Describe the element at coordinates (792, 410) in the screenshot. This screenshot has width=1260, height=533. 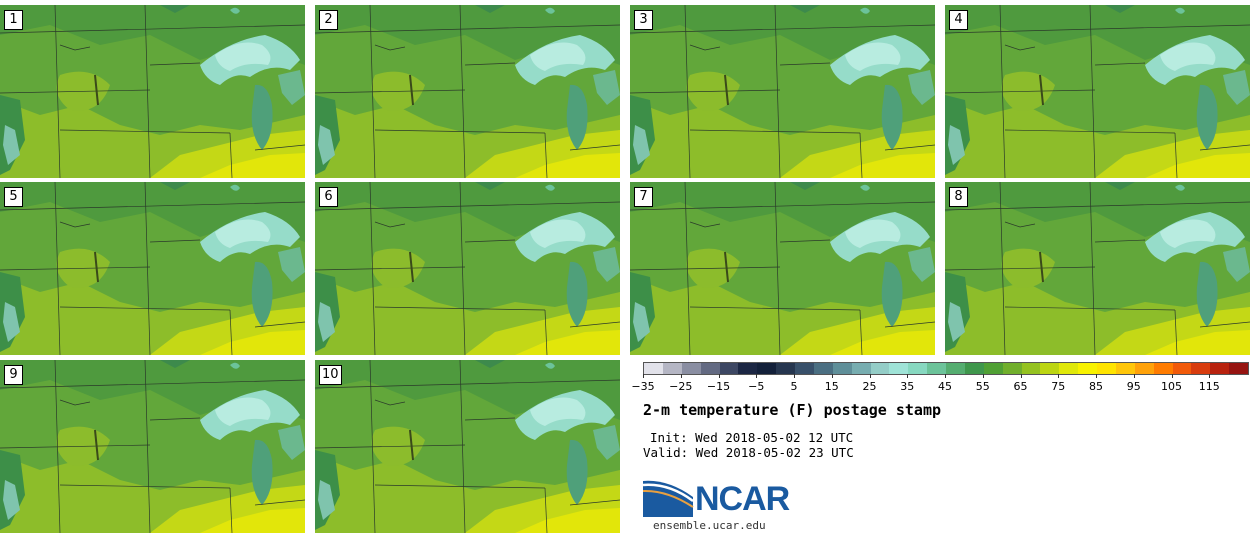
I see `figure-title: 2-m temperature (F) postage stamp` at that location.